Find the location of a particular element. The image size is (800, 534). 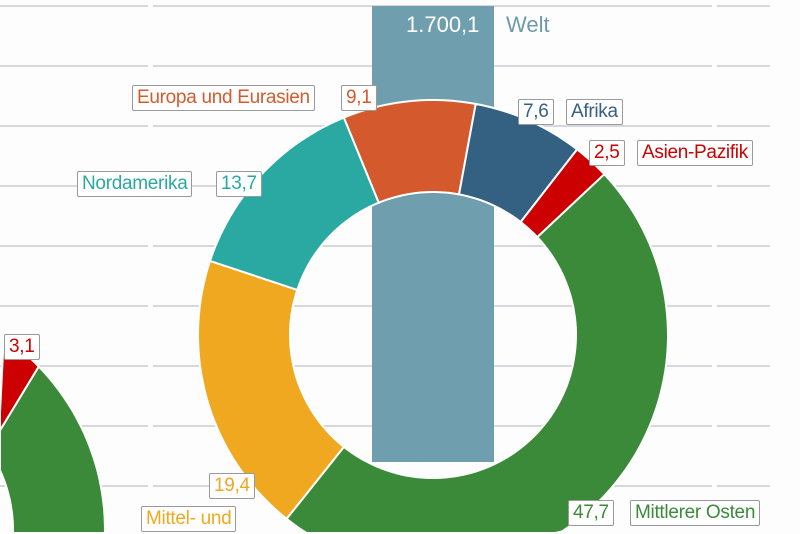

label-nordamerika-name: Nordamerika is located at coordinates (135, 184).